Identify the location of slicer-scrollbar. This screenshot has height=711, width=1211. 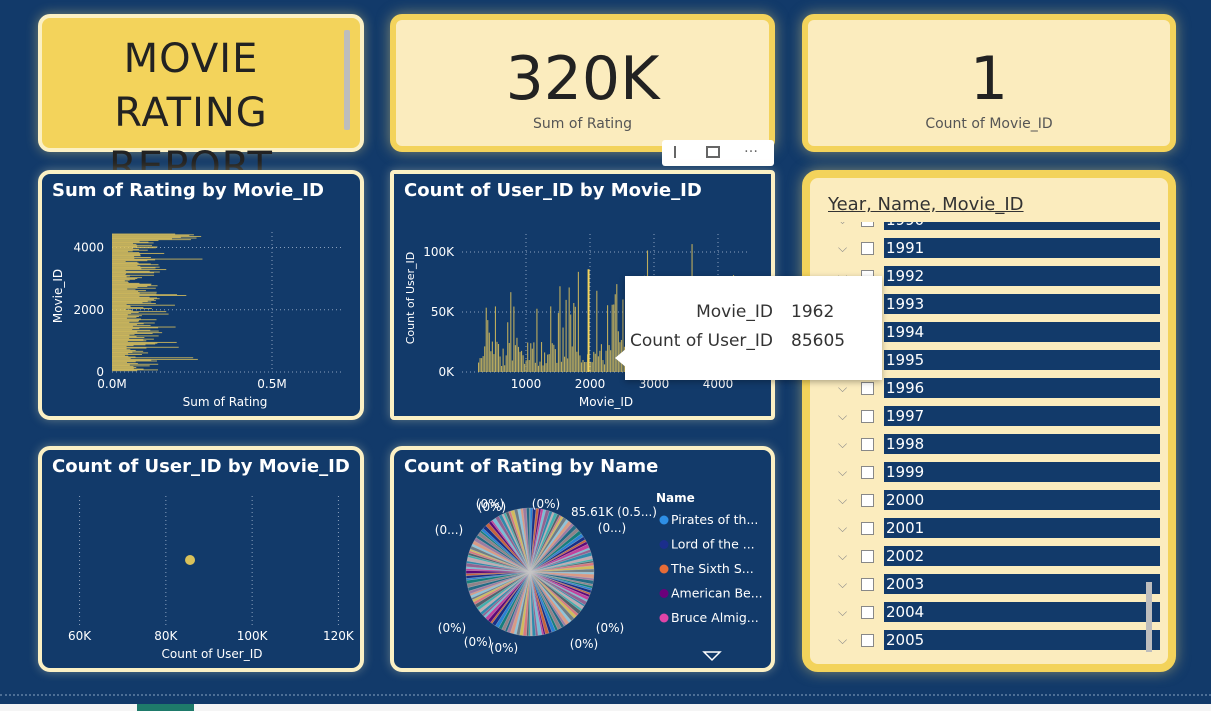
(1149, 617).